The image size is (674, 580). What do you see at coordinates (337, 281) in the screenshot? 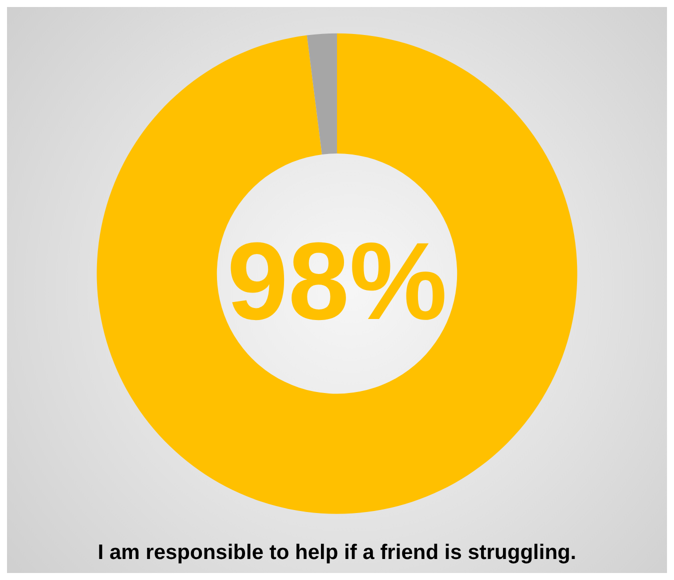
I see `text: 98%` at bounding box center [337, 281].